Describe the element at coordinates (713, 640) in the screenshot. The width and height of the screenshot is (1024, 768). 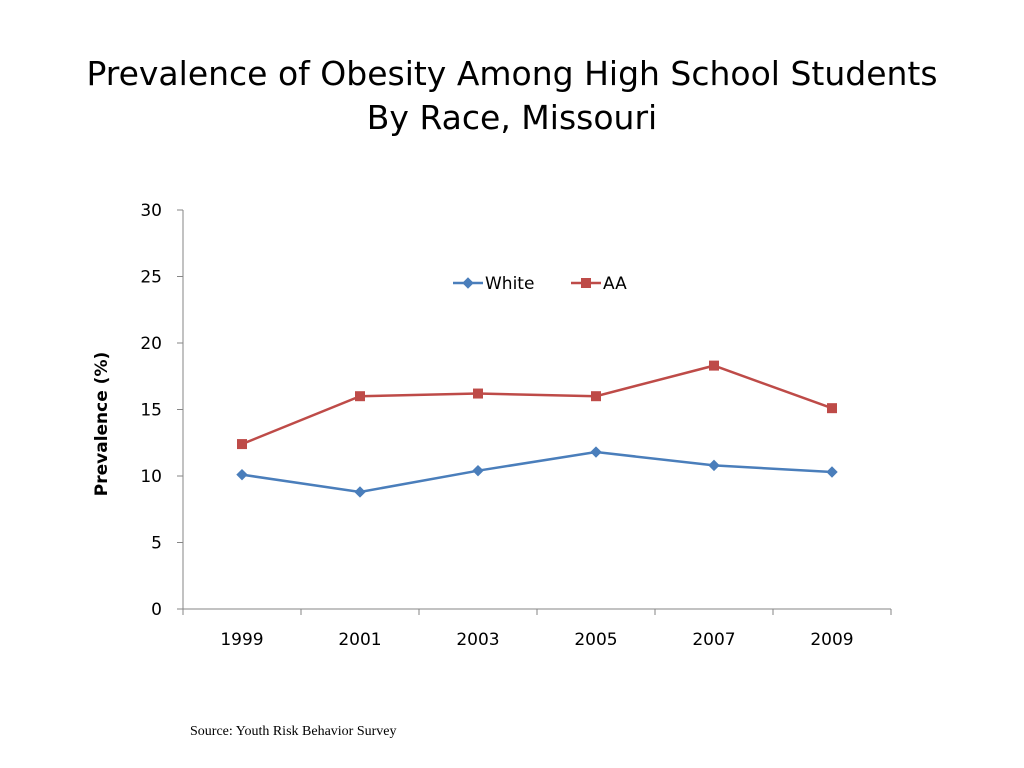
I see `x-tick-label: 2007` at that location.